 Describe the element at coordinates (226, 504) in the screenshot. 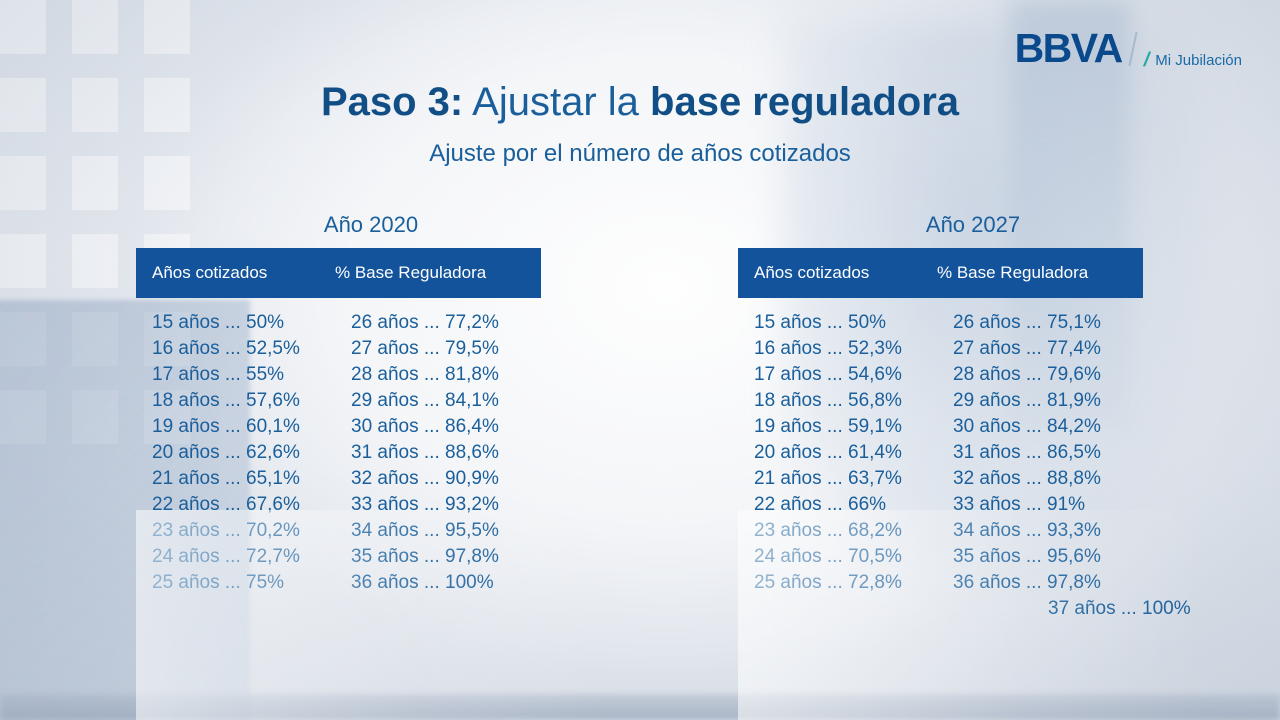

I see `table-row: 22 años ... 67,6%` at that location.